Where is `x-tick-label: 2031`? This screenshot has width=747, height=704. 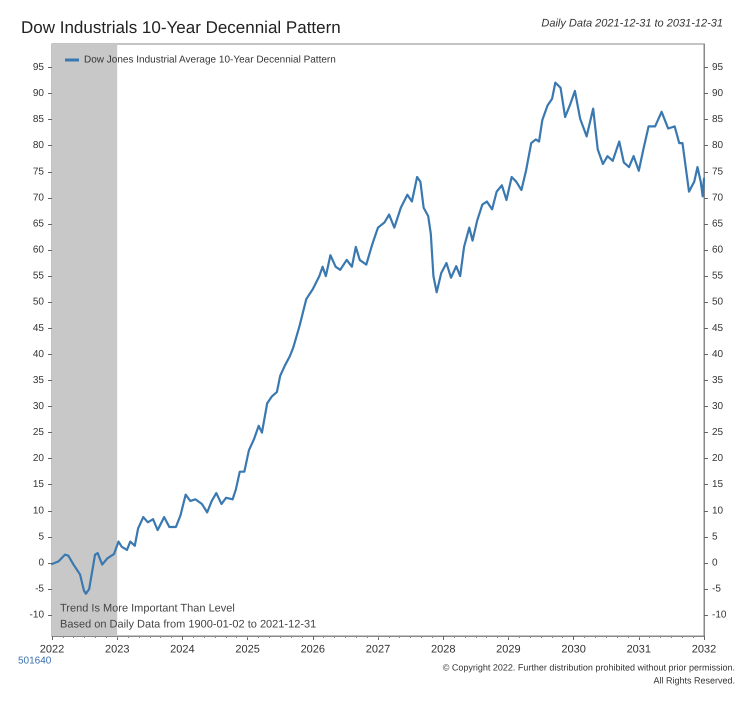 x-tick-label: 2031 is located at coordinates (639, 650).